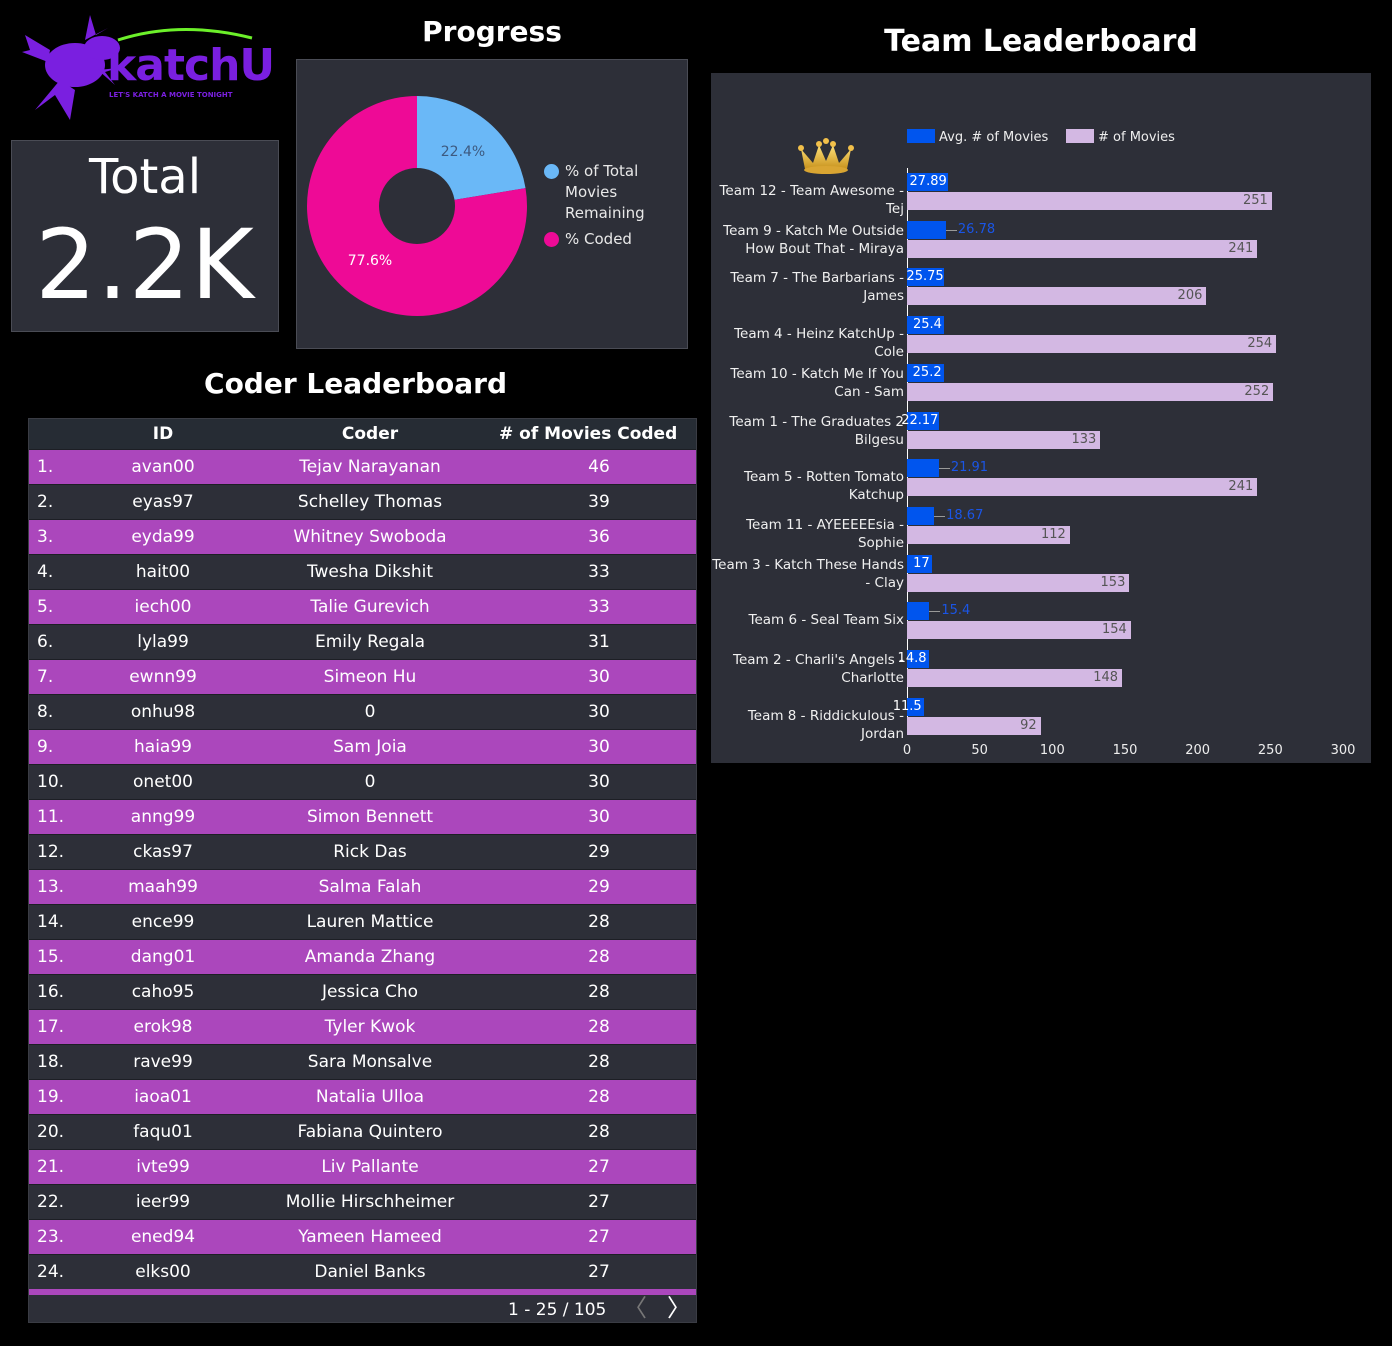 The height and width of the screenshot is (1346, 1392). What do you see at coordinates (1125, 750) in the screenshot?
I see `x-tick-label: 150` at bounding box center [1125, 750].